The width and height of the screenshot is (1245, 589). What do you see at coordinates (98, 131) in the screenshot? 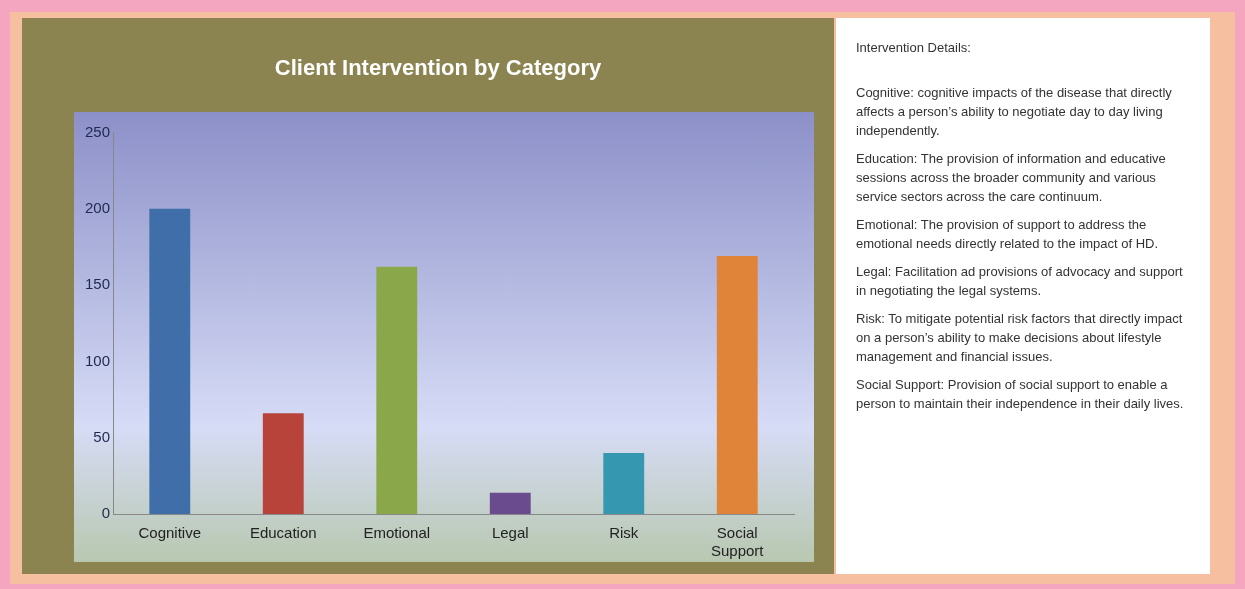
I see `y-tick-label: 250` at bounding box center [98, 131].